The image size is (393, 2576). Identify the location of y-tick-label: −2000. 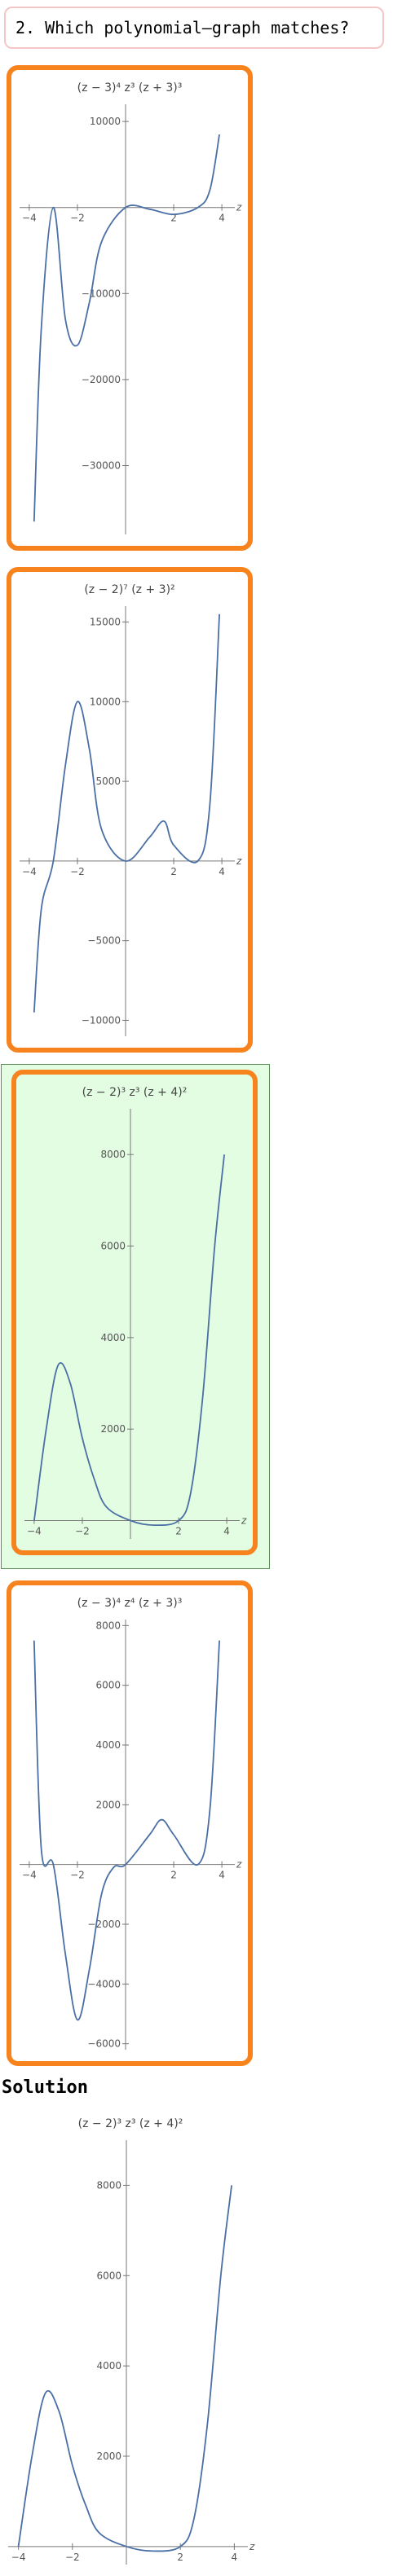
(104, 1924).